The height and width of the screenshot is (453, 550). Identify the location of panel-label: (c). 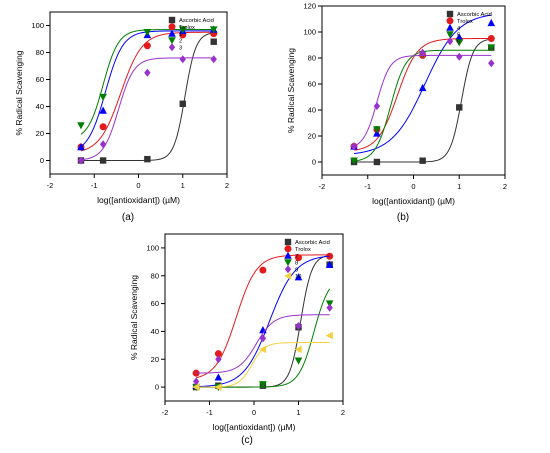
(247, 440).